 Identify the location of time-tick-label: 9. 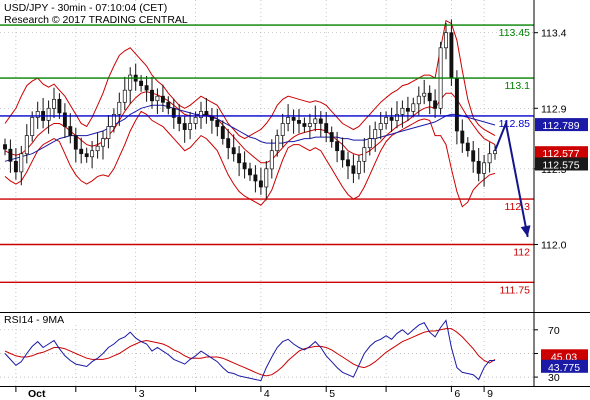
(490, 394).